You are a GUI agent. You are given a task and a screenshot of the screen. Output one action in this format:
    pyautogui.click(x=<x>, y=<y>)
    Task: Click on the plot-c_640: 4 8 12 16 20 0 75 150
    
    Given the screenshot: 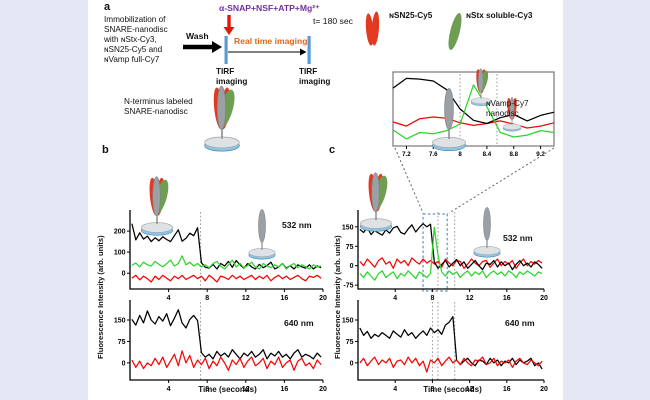 What is the action you would take?
    pyautogui.click(x=445, y=346)
    